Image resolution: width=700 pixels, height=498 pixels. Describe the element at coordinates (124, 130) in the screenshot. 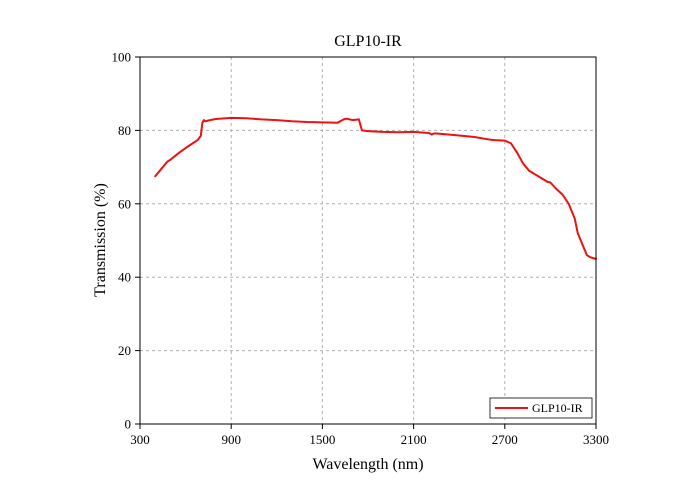

I see `y-tick-label: 80` at that location.